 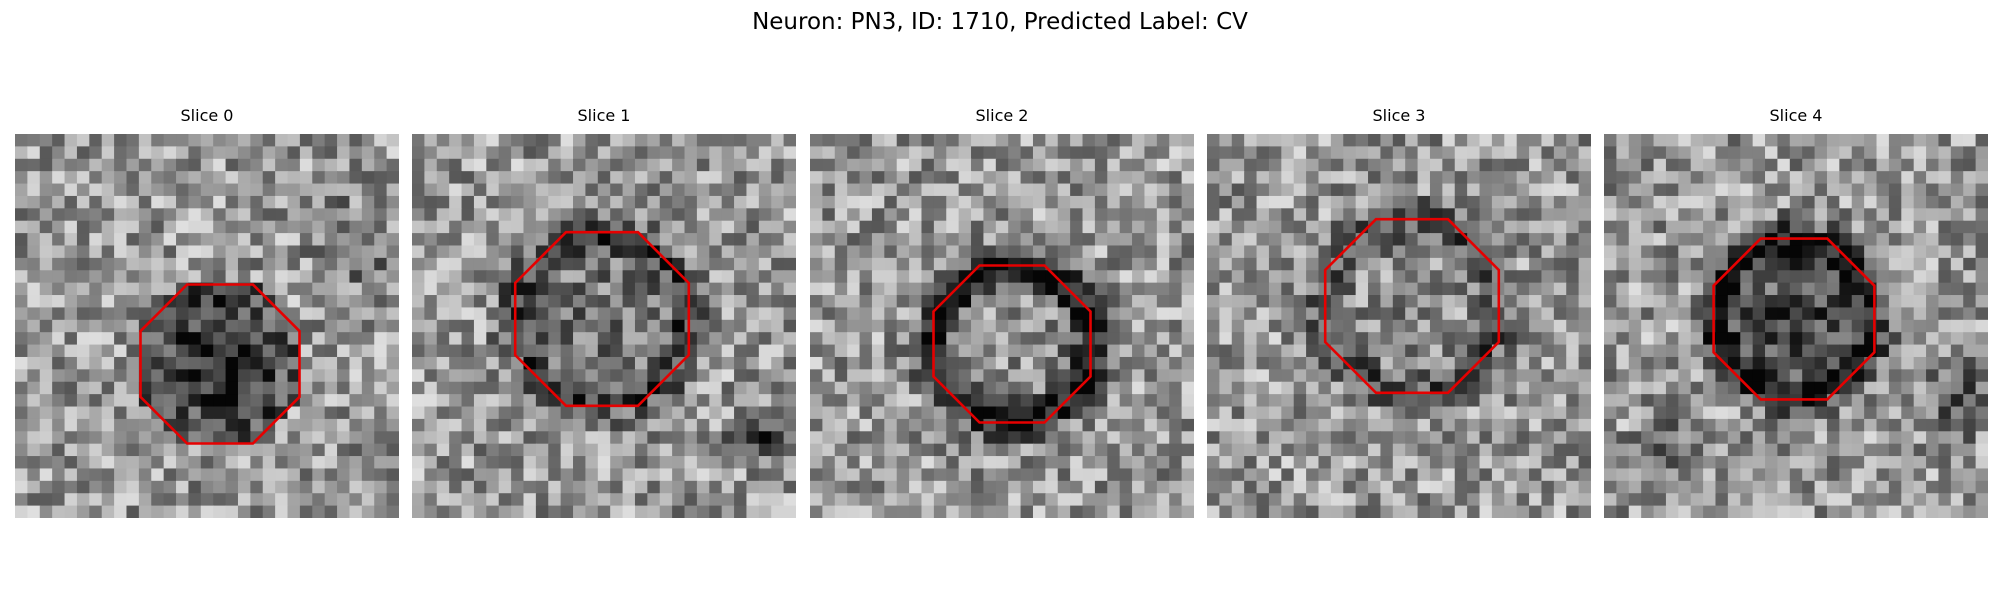 I want to click on slice-panel-4: Slice 4, so click(x=1796, y=321).